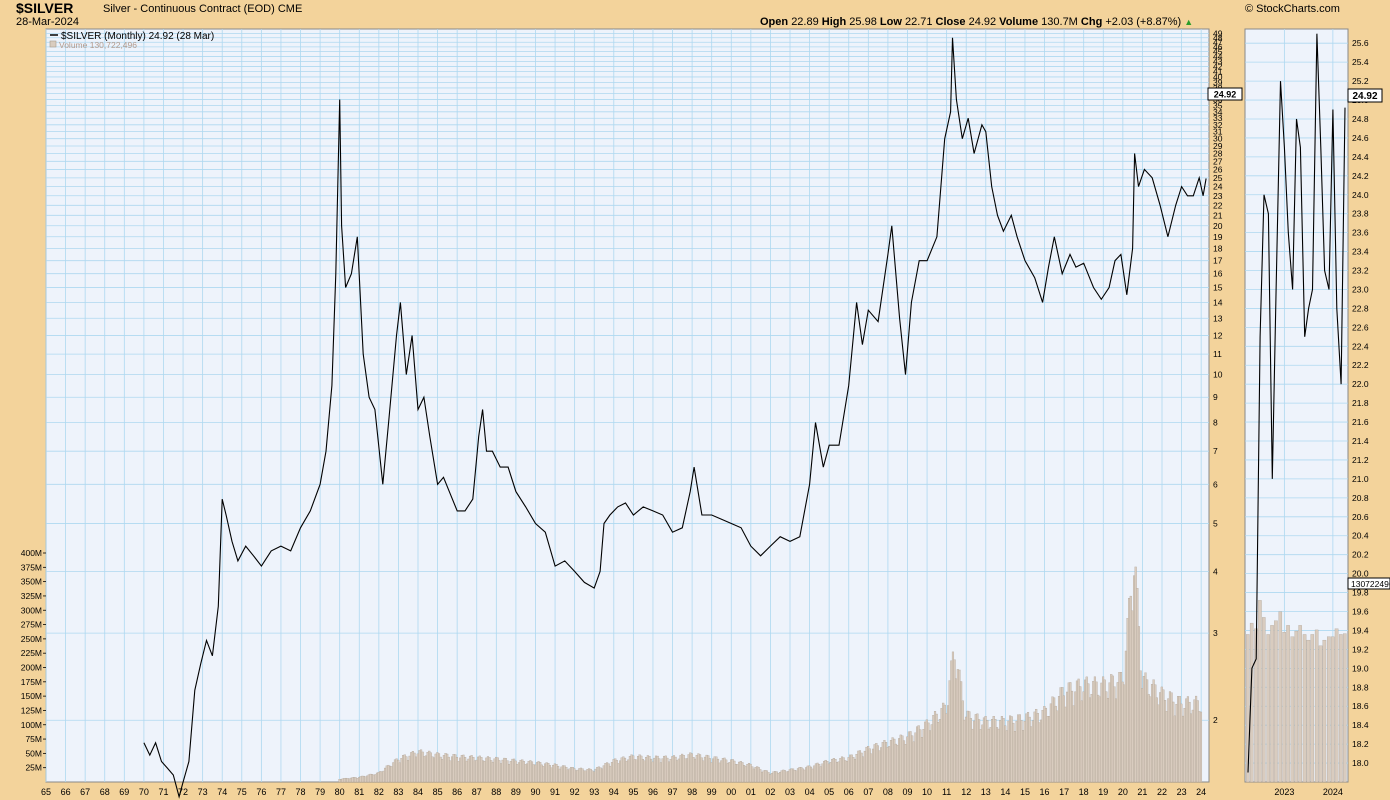 The width and height of the screenshot is (1390, 800). Describe the element at coordinates (1360, 62) in the screenshot. I see `inset-y-tick-label: 25.4` at that location.